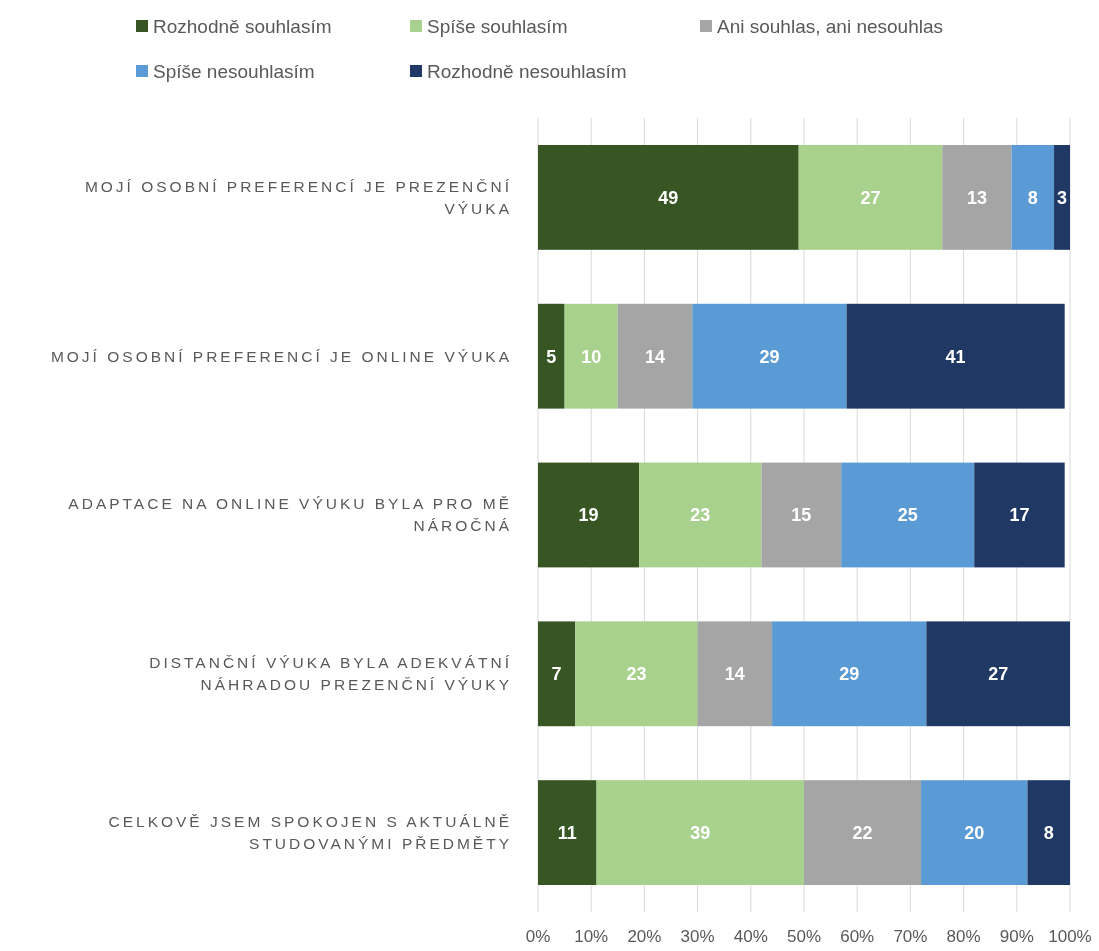 The height and width of the screenshot is (951, 1099). Describe the element at coordinates (1070, 936) in the screenshot. I see `x-tick-label: 100%` at that location.